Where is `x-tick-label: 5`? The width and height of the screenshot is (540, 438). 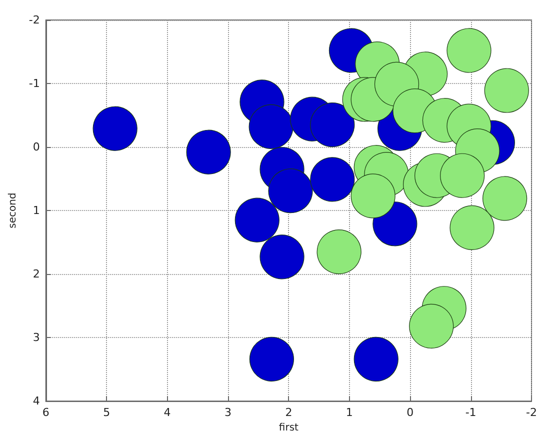 x-tick-label: 5 is located at coordinates (106, 413).